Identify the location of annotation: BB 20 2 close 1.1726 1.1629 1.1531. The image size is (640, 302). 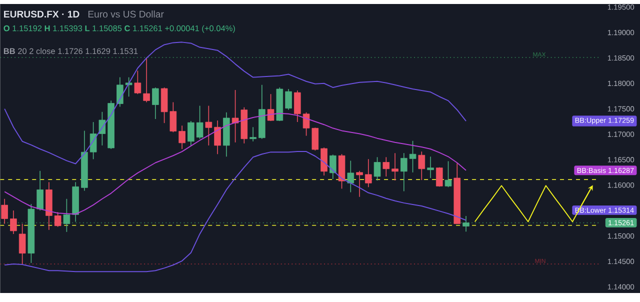
(71, 51).